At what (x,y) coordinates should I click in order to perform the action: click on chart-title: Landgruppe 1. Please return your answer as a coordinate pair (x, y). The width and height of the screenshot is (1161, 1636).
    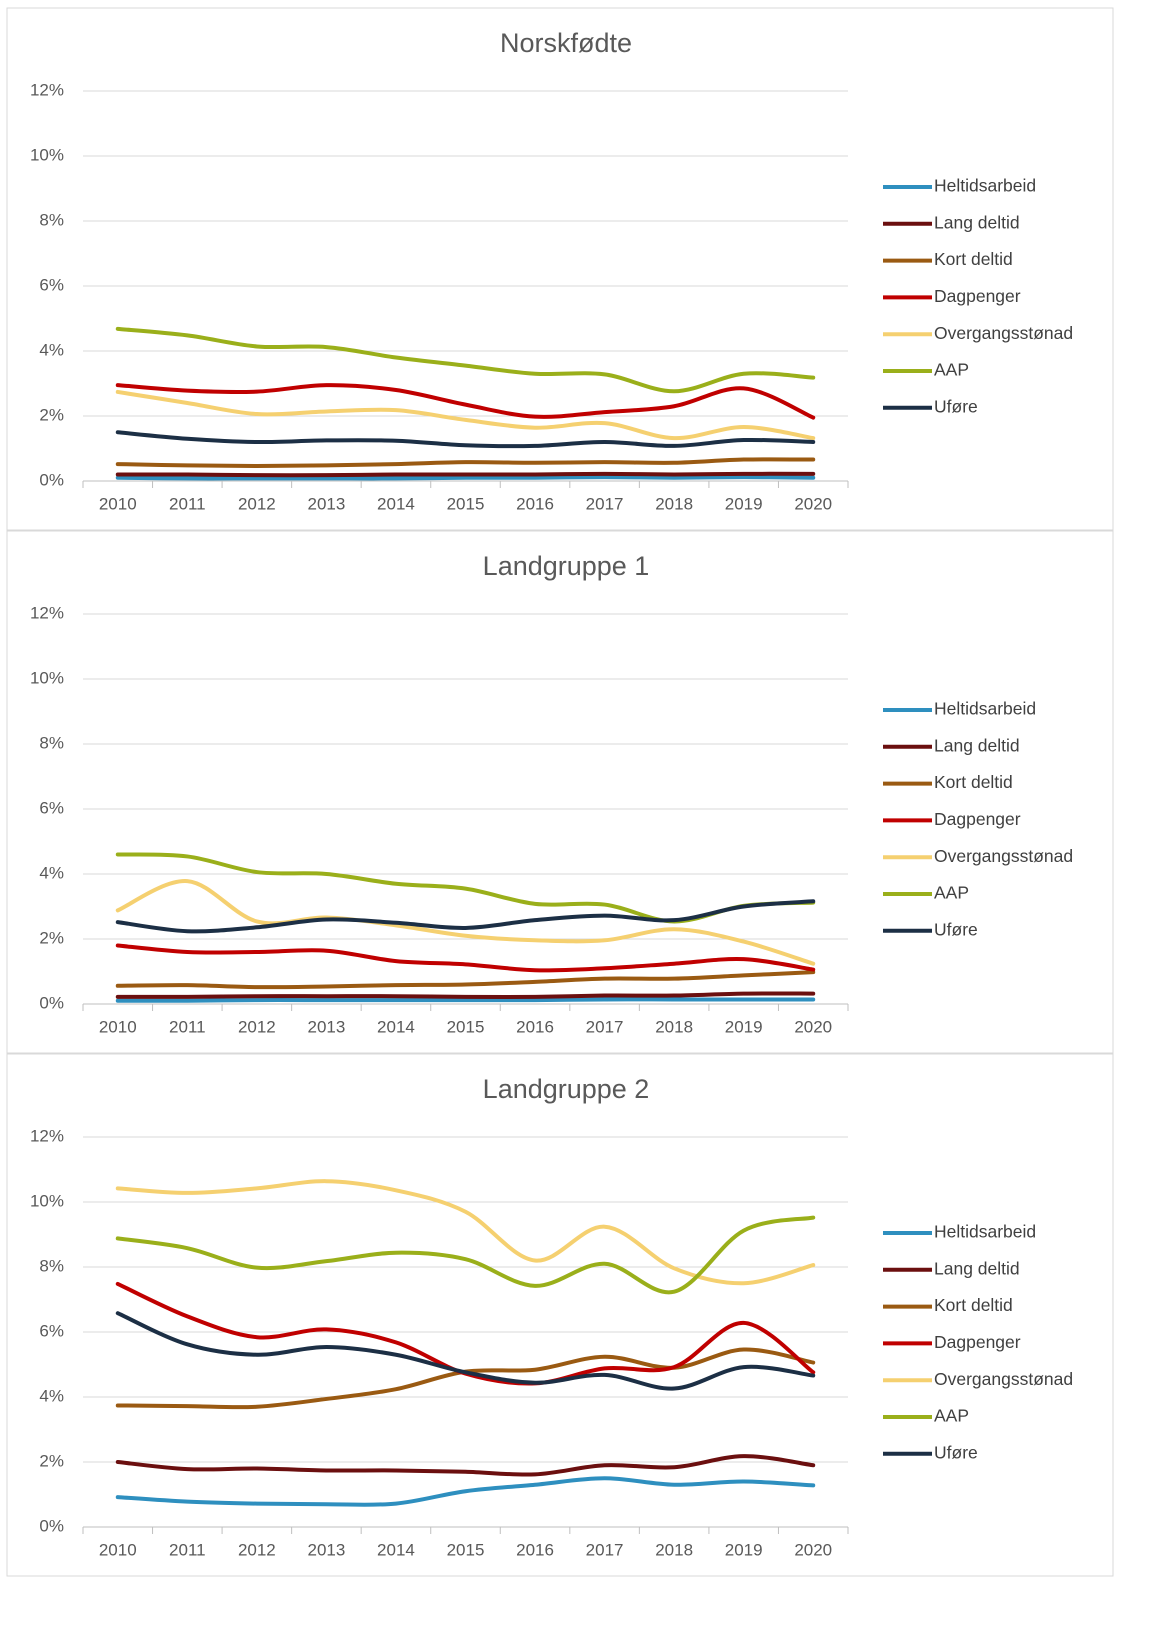
    Looking at the image, I should click on (566, 566).